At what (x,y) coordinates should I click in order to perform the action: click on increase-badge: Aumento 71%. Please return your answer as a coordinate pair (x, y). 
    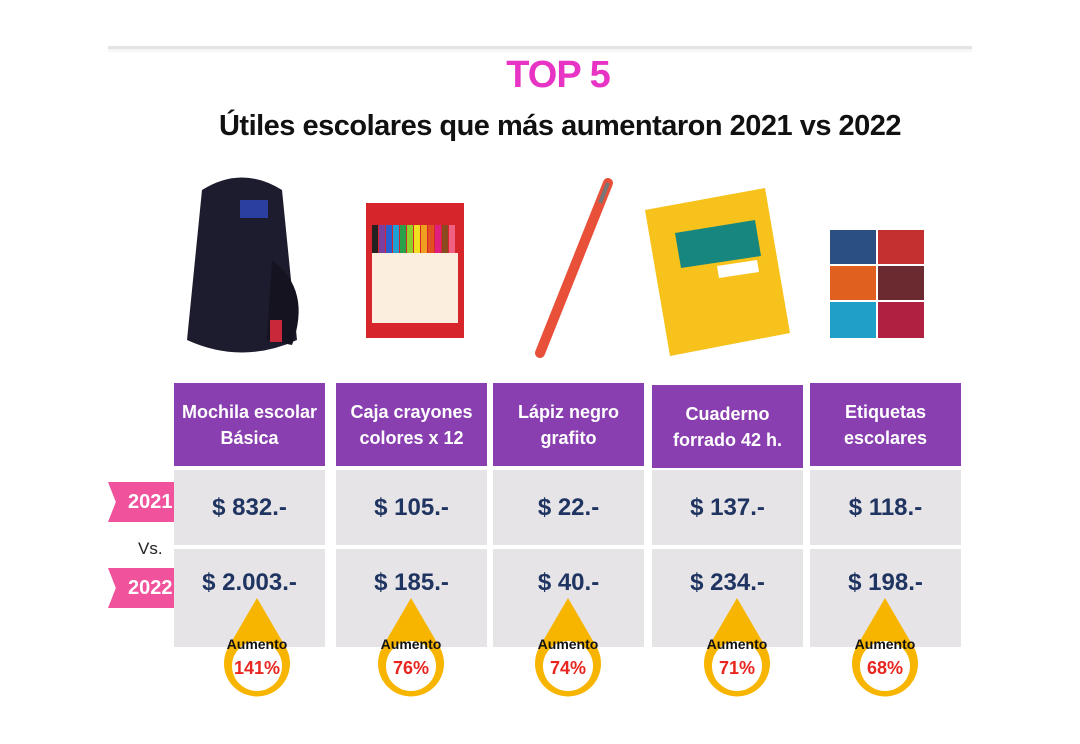
    Looking at the image, I should click on (737, 653).